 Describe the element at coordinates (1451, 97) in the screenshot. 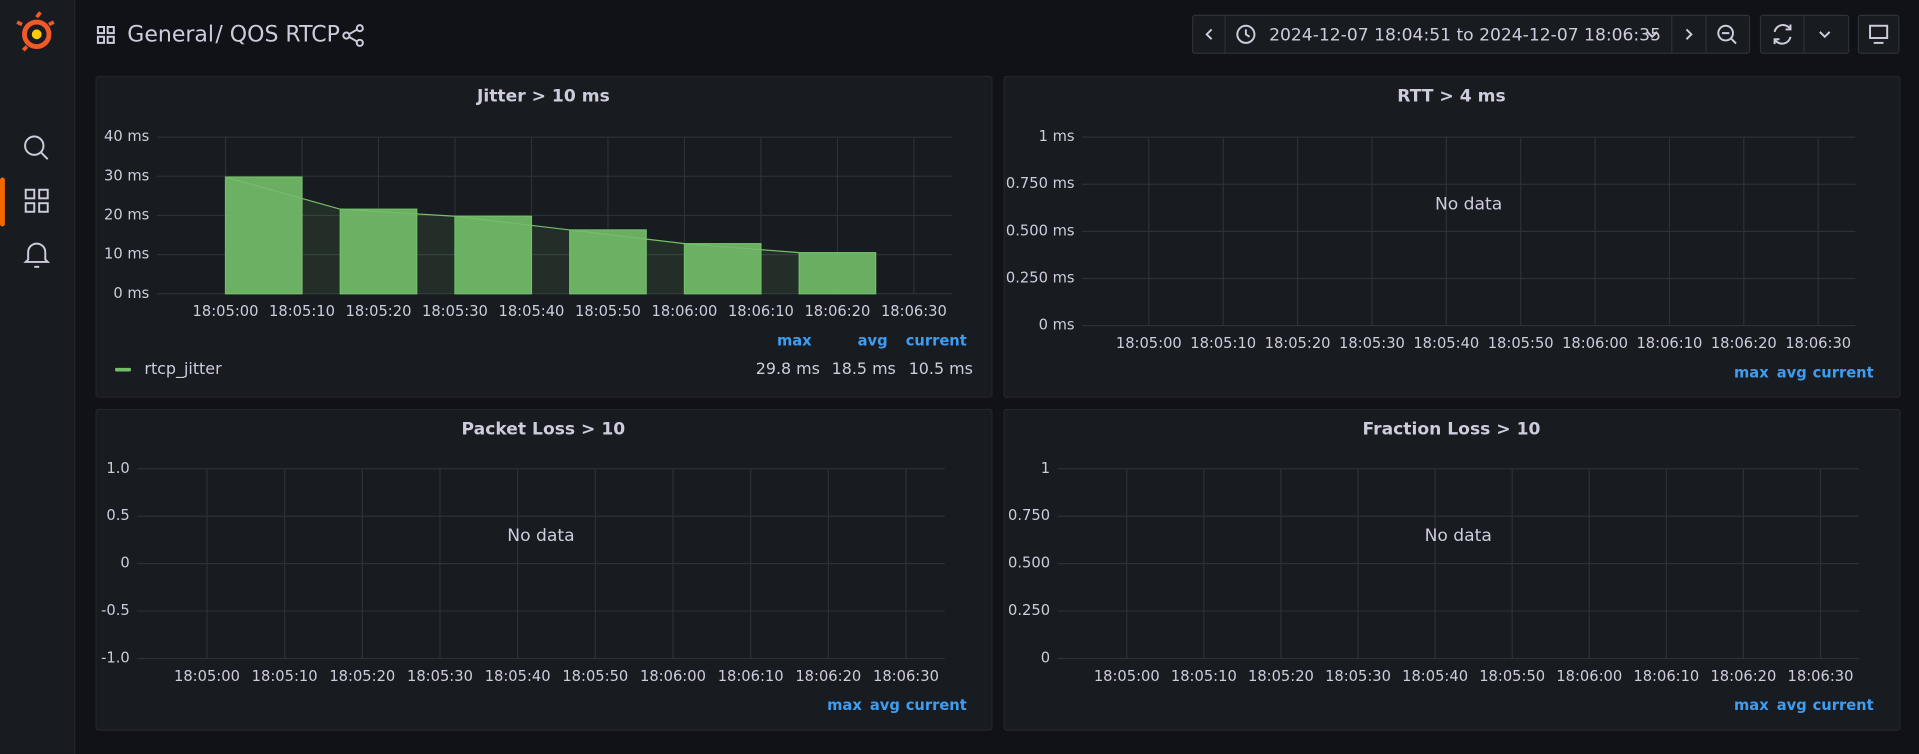

I see `panel-title: RTT > 4 ms` at that location.